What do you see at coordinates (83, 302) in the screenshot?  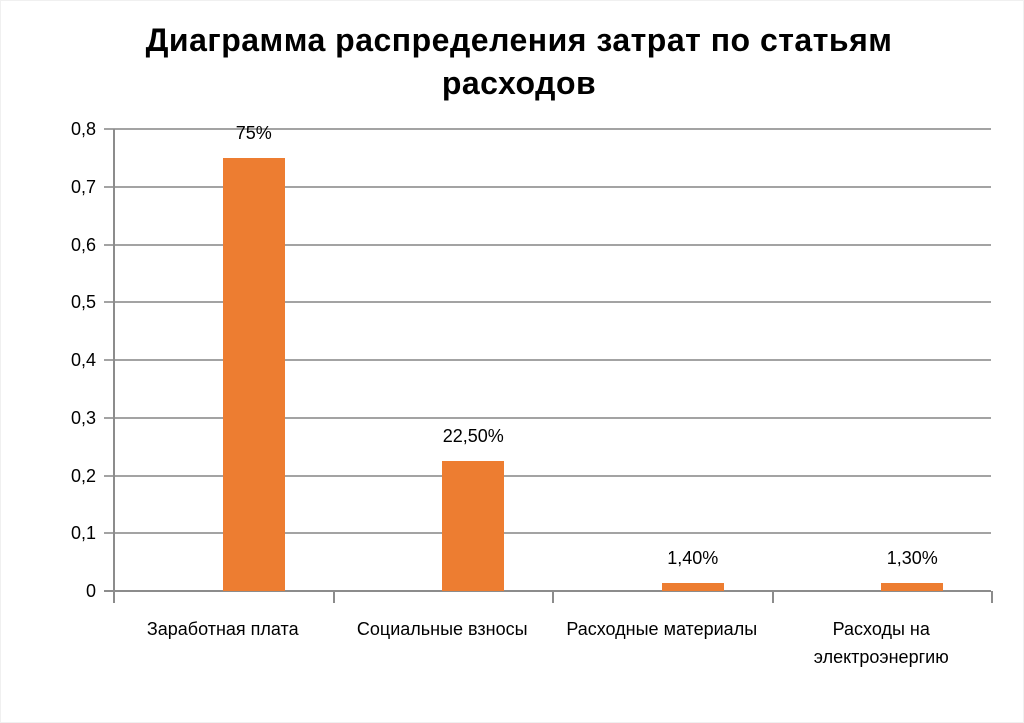 I see `y-tick-label: 0,5` at bounding box center [83, 302].